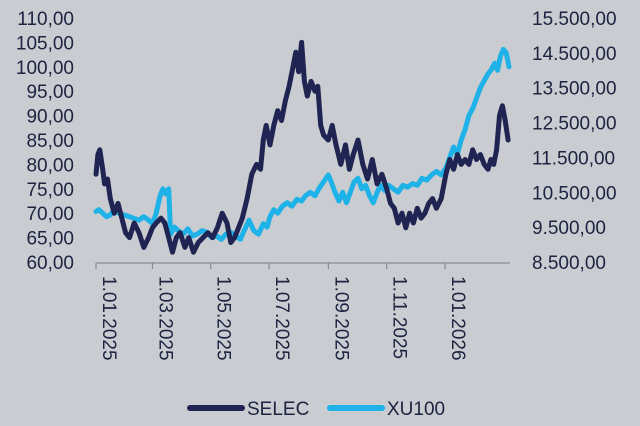  I want to click on left-y-tick-label: 60,00, so click(50, 263).